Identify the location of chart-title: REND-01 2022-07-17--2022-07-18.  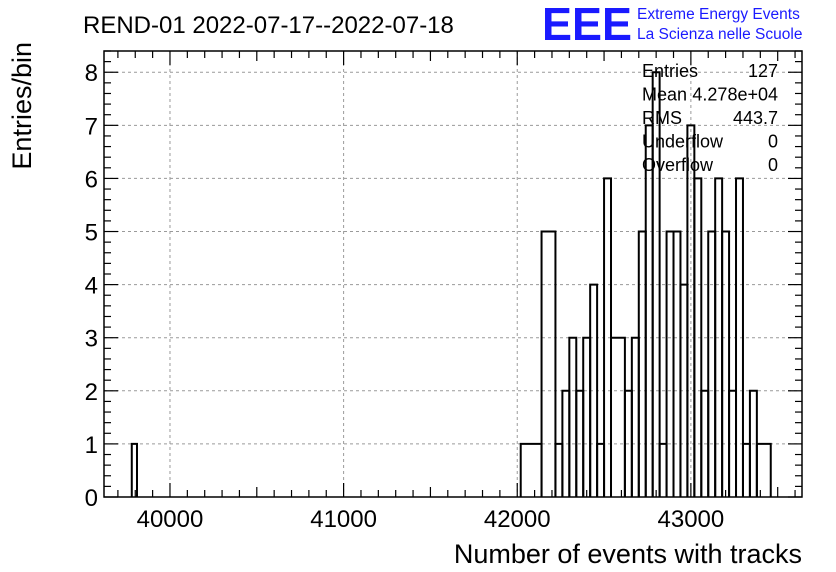
(268, 25).